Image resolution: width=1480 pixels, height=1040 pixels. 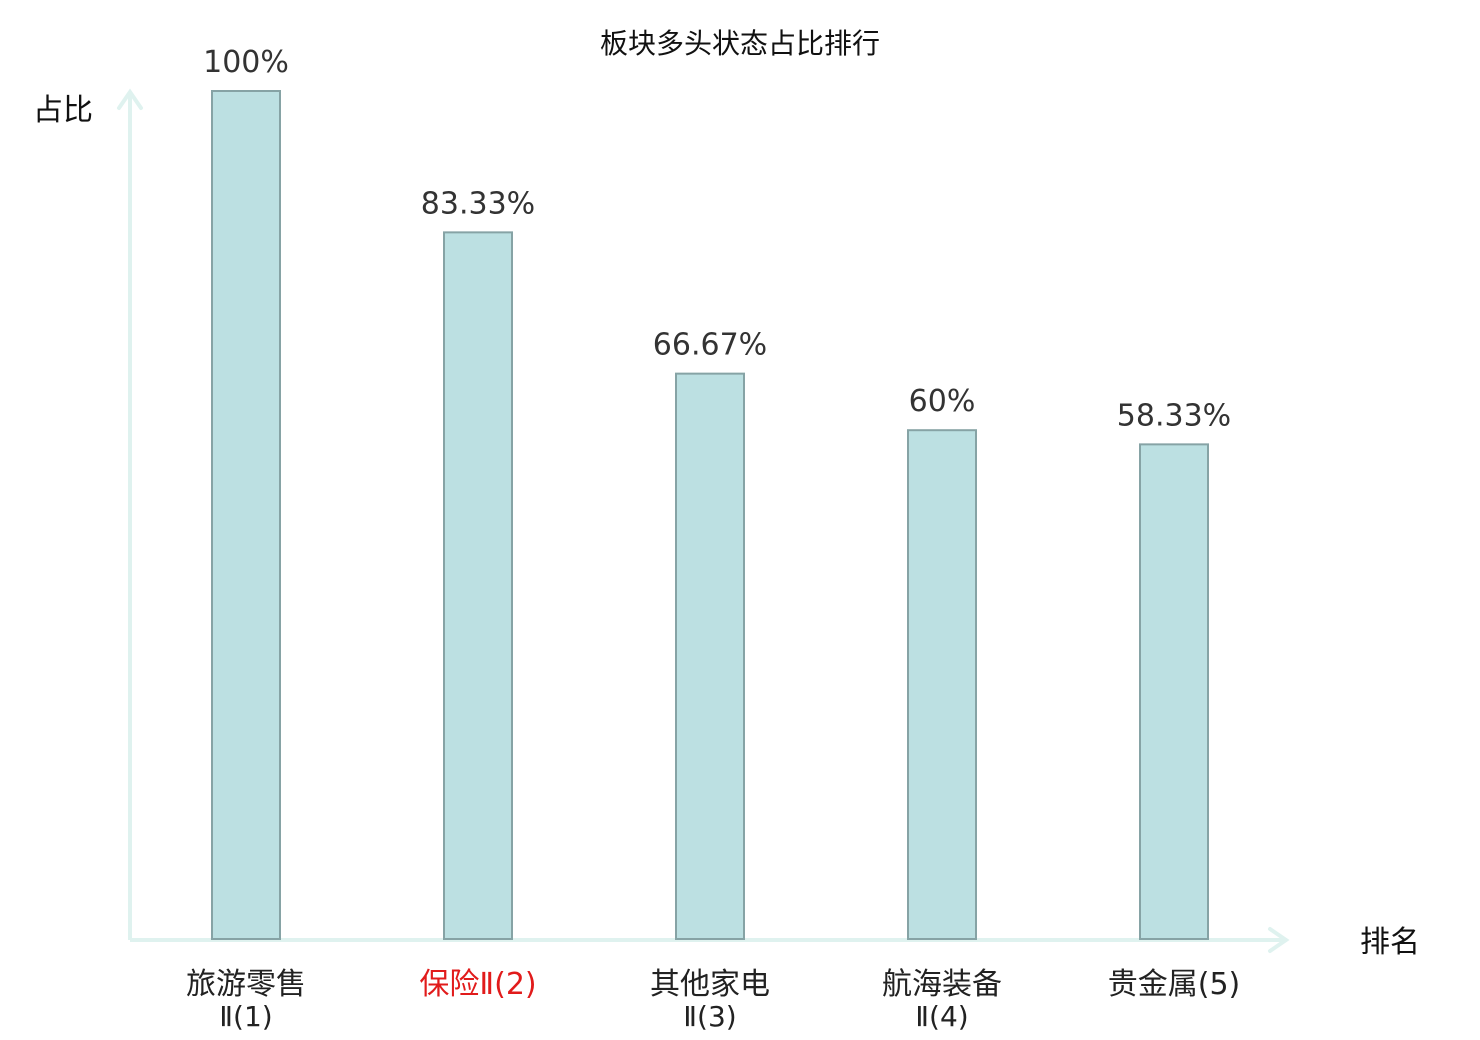 What do you see at coordinates (710, 345) in the screenshot?
I see `value-label-3: 66.67%` at bounding box center [710, 345].